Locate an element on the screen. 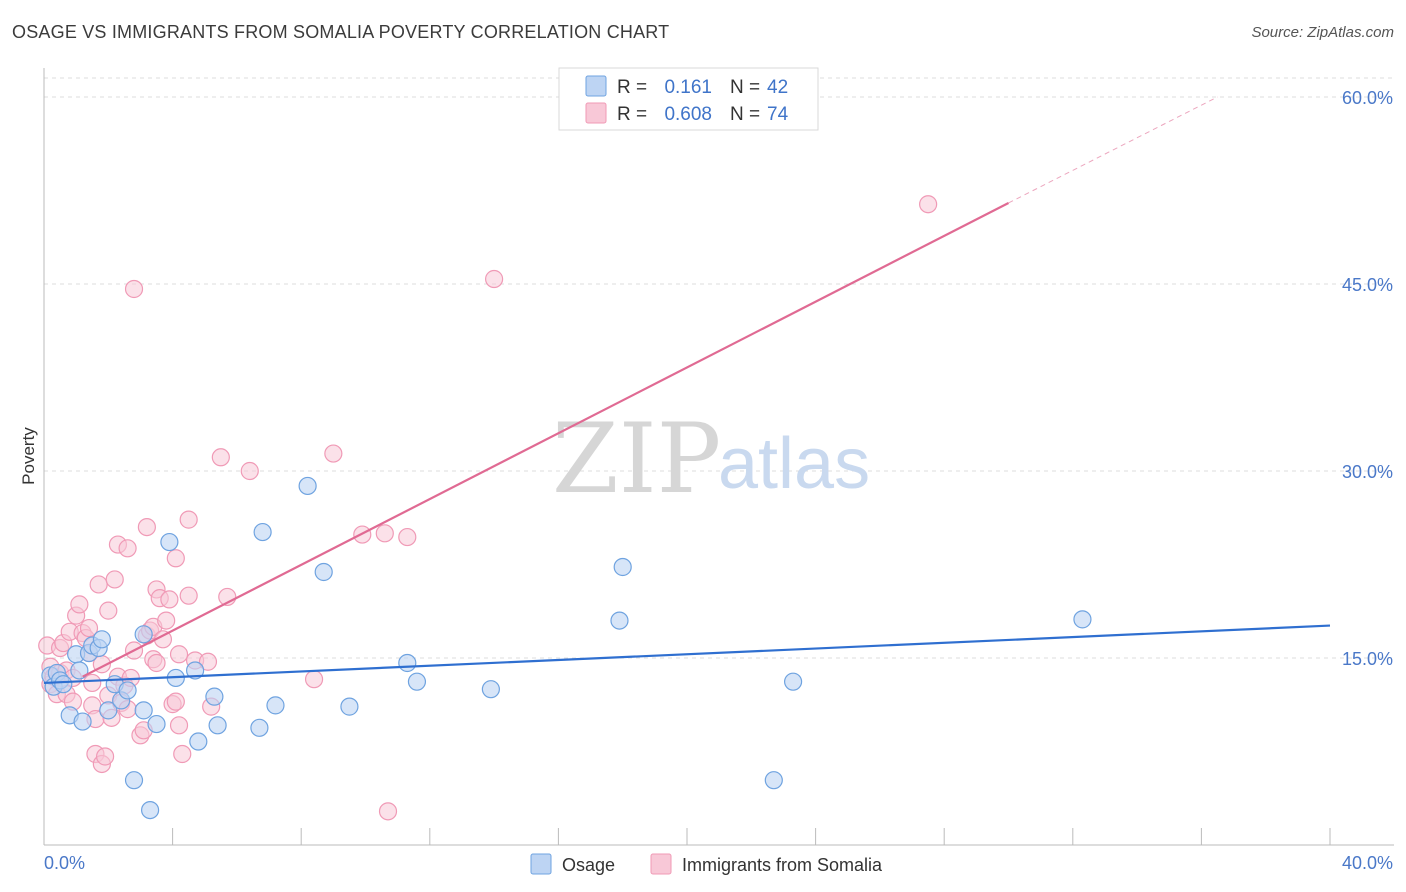 The image size is (1406, 892). legend-r-label-somalia: R = is located at coordinates (632, 114).